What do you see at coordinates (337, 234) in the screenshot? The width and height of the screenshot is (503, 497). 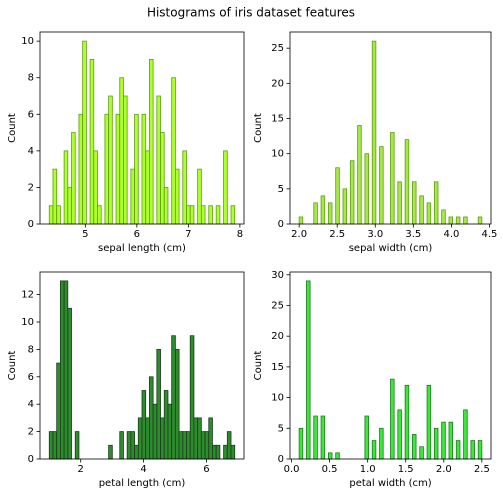 I see `x-tick-label: 2.5` at bounding box center [337, 234].